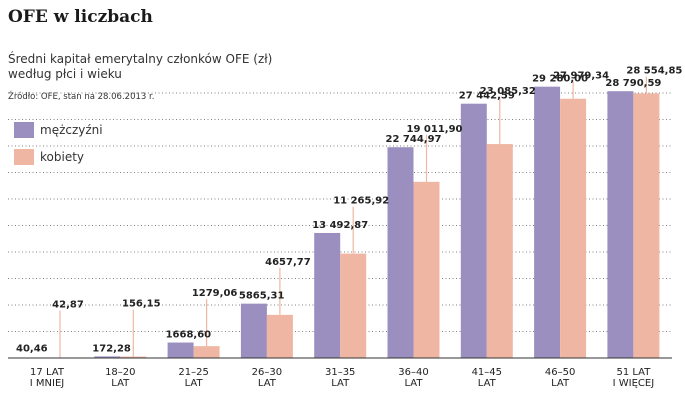 This screenshot has width=685, height=410. What do you see at coordinates (81, 96) in the screenshot?
I see `chart-source: Źródło: OFE, stan na 28.06.2013 r.` at bounding box center [81, 96].